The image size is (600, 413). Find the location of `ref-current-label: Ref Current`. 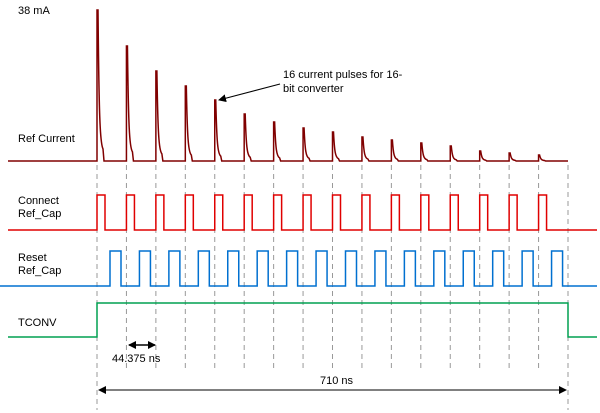

ref-current-label: Ref Current is located at coordinates (46, 139).